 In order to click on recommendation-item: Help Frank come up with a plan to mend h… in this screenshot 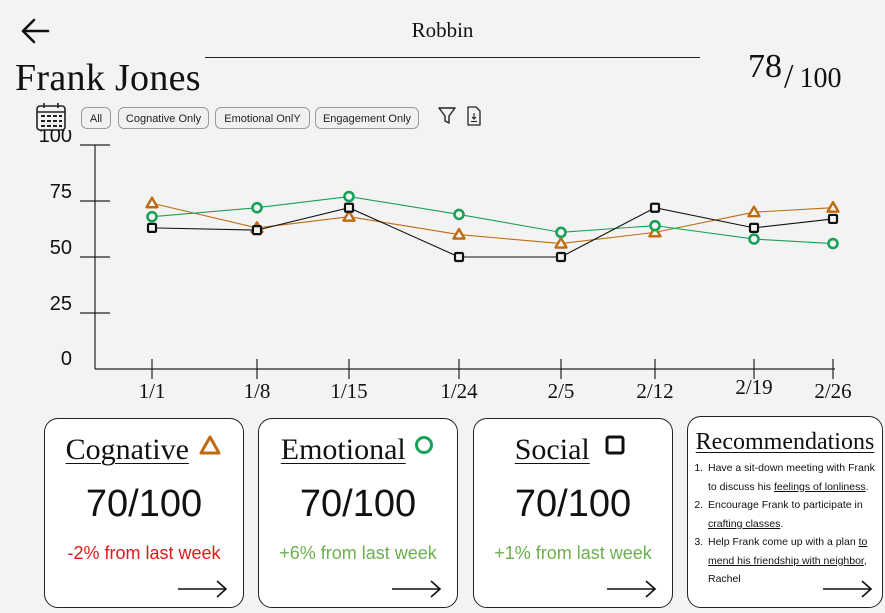, I will do `click(791, 561)`.